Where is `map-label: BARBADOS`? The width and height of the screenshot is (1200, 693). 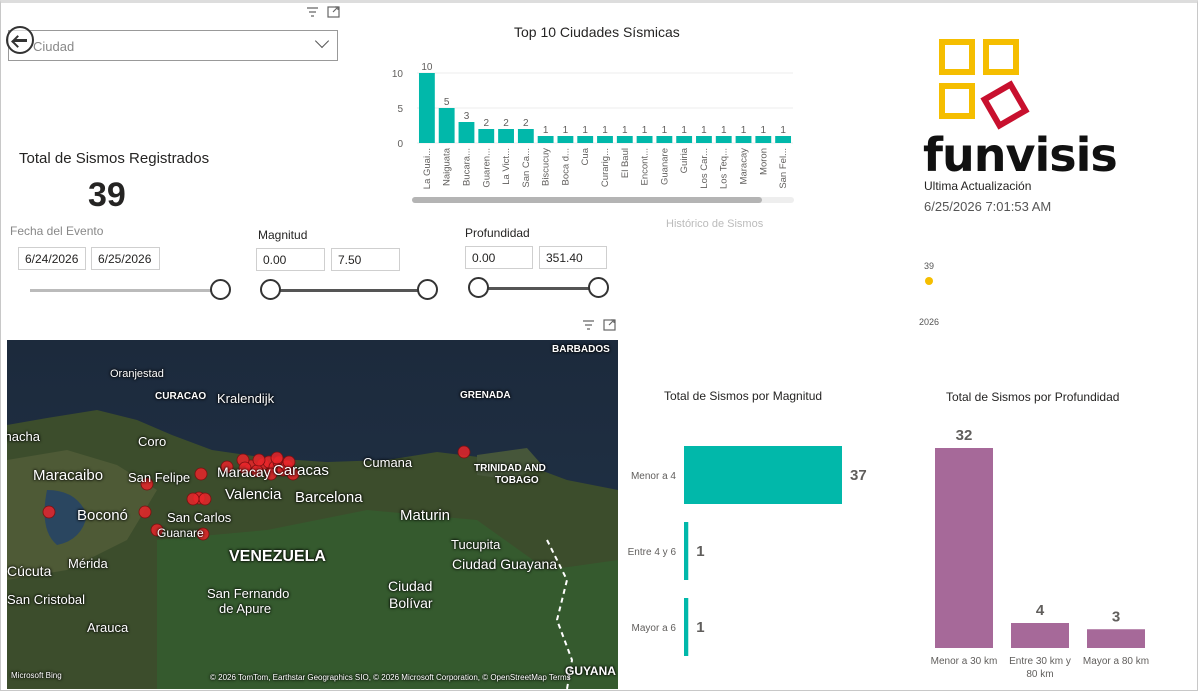
map-label: BARBADOS is located at coordinates (581, 349).